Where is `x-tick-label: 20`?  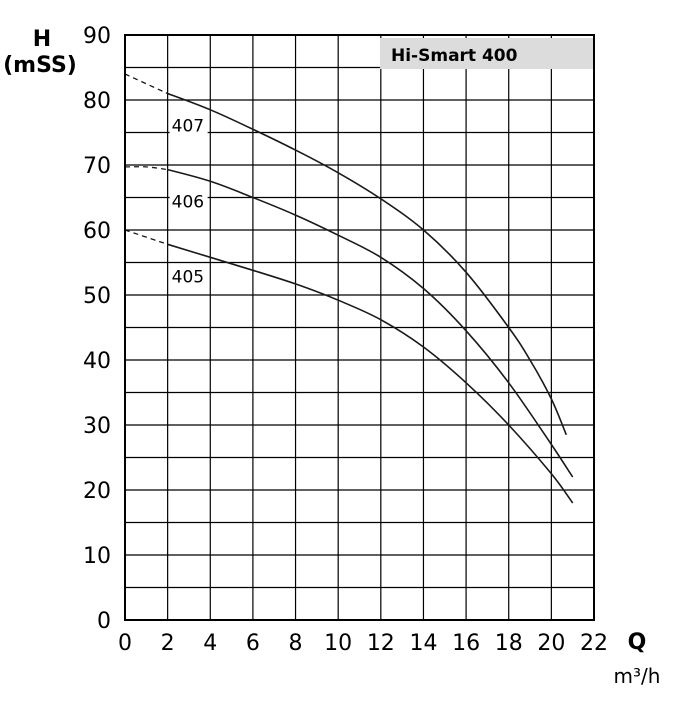 x-tick-label: 20 is located at coordinates (551, 643).